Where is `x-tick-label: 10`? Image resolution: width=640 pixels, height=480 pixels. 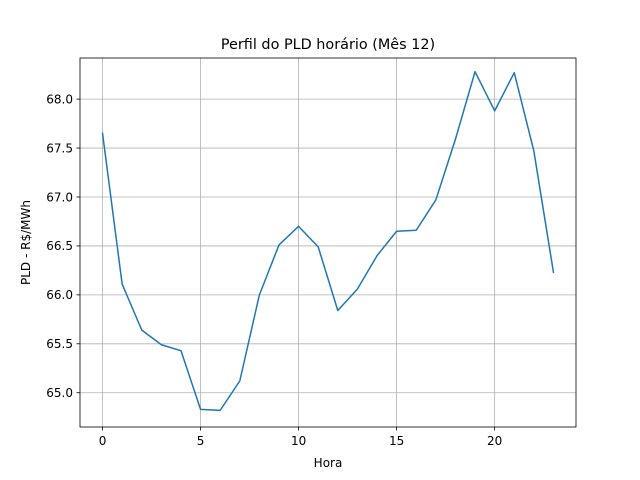 x-tick-label: 10 is located at coordinates (298, 441).